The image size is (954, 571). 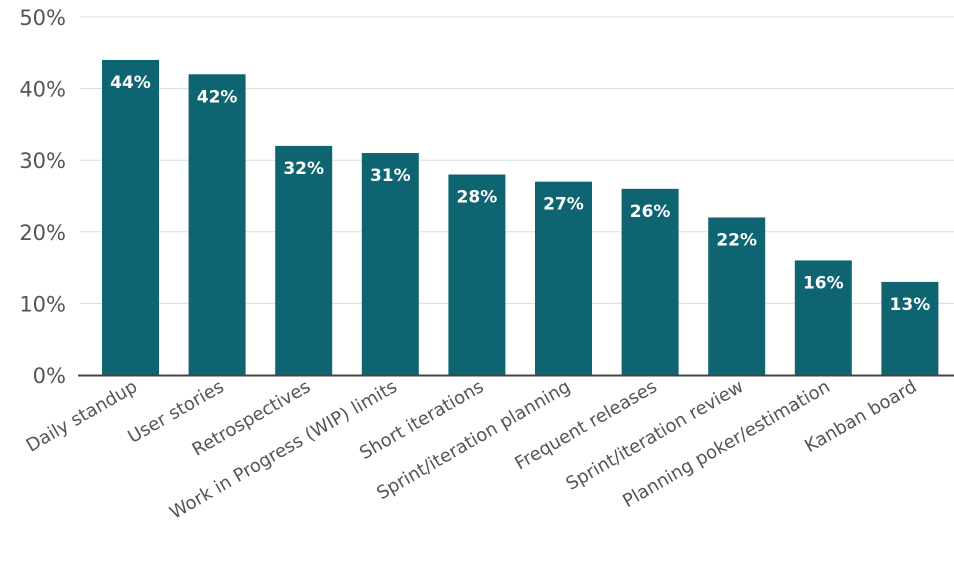 What do you see at coordinates (42, 233) in the screenshot?
I see `y-tick-label: 20%` at bounding box center [42, 233].